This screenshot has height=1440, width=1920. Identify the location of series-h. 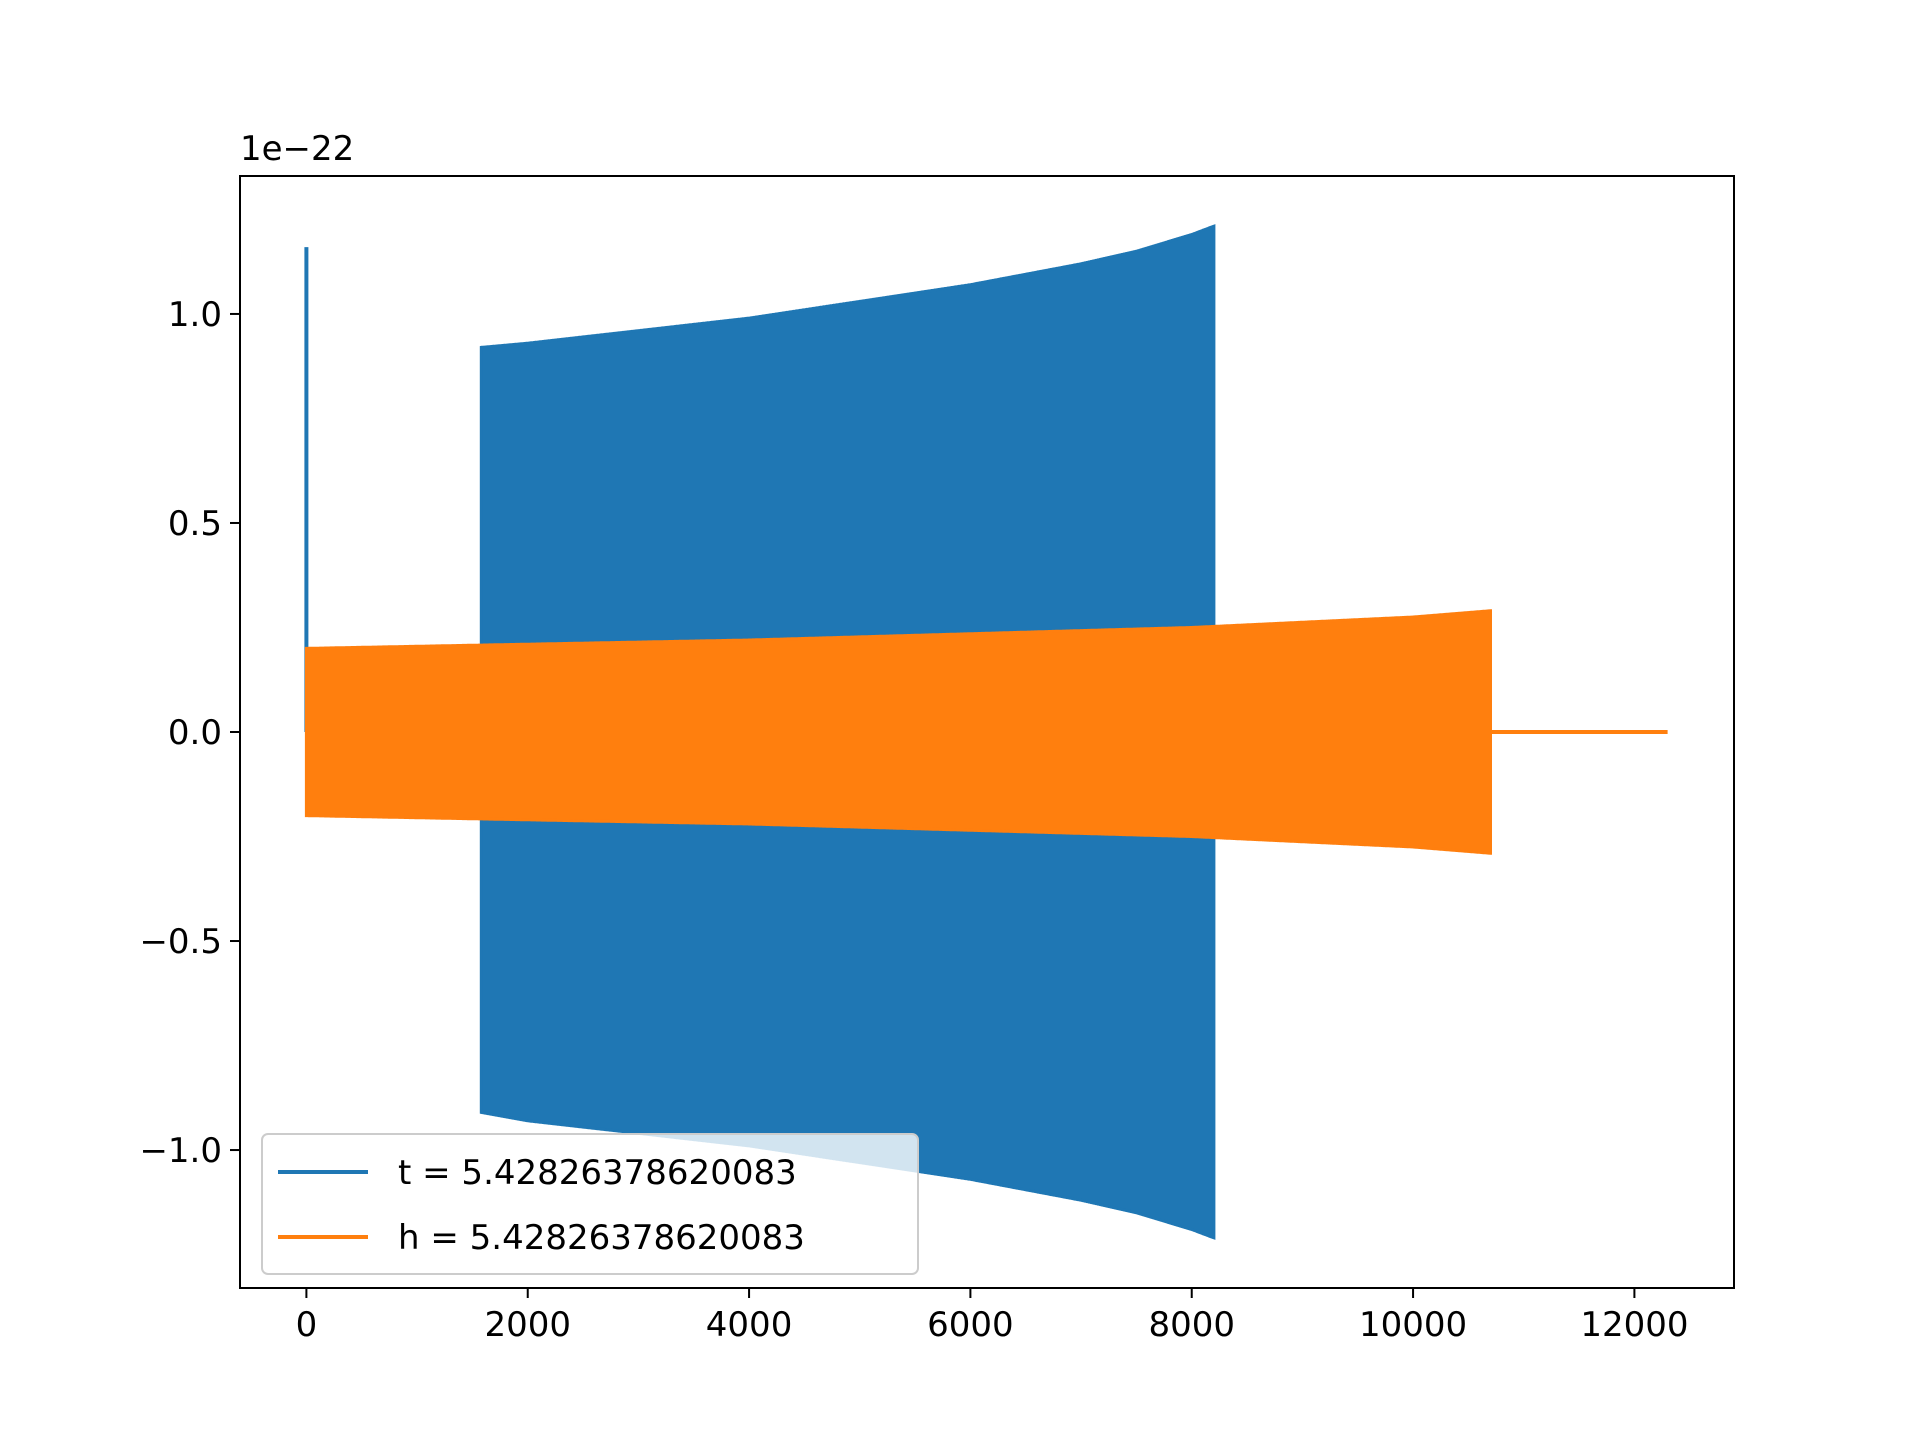
(986, 732).